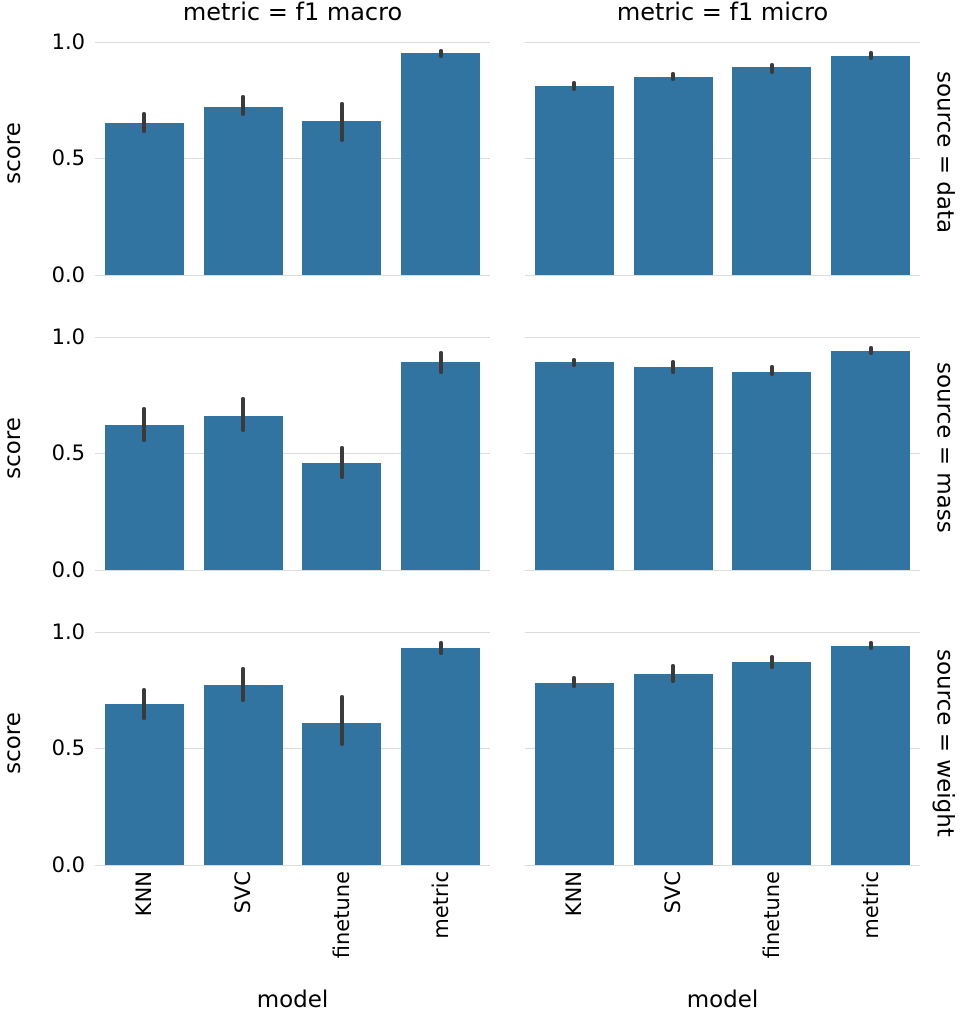 Image resolution: width=969 pixels, height=1020 pixels. Describe the element at coordinates (722, 448) in the screenshot. I see `subplot-mass-f1-micro` at that location.